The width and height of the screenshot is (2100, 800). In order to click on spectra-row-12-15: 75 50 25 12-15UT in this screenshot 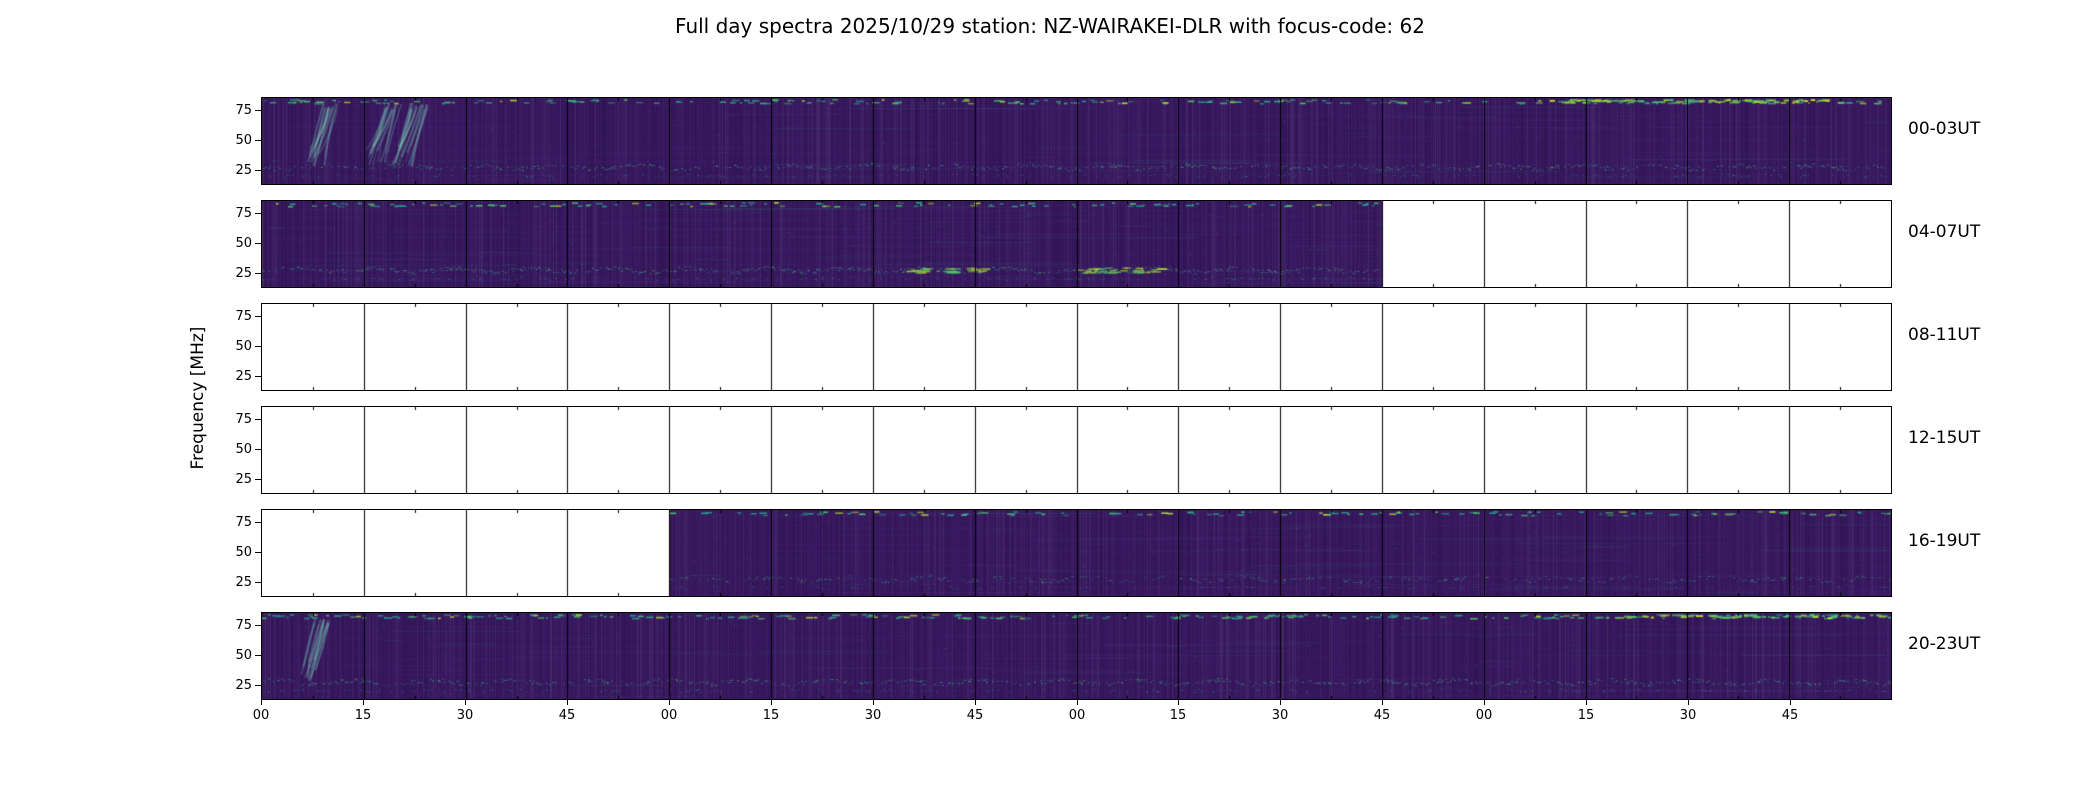, I will do `click(1107, 450)`.